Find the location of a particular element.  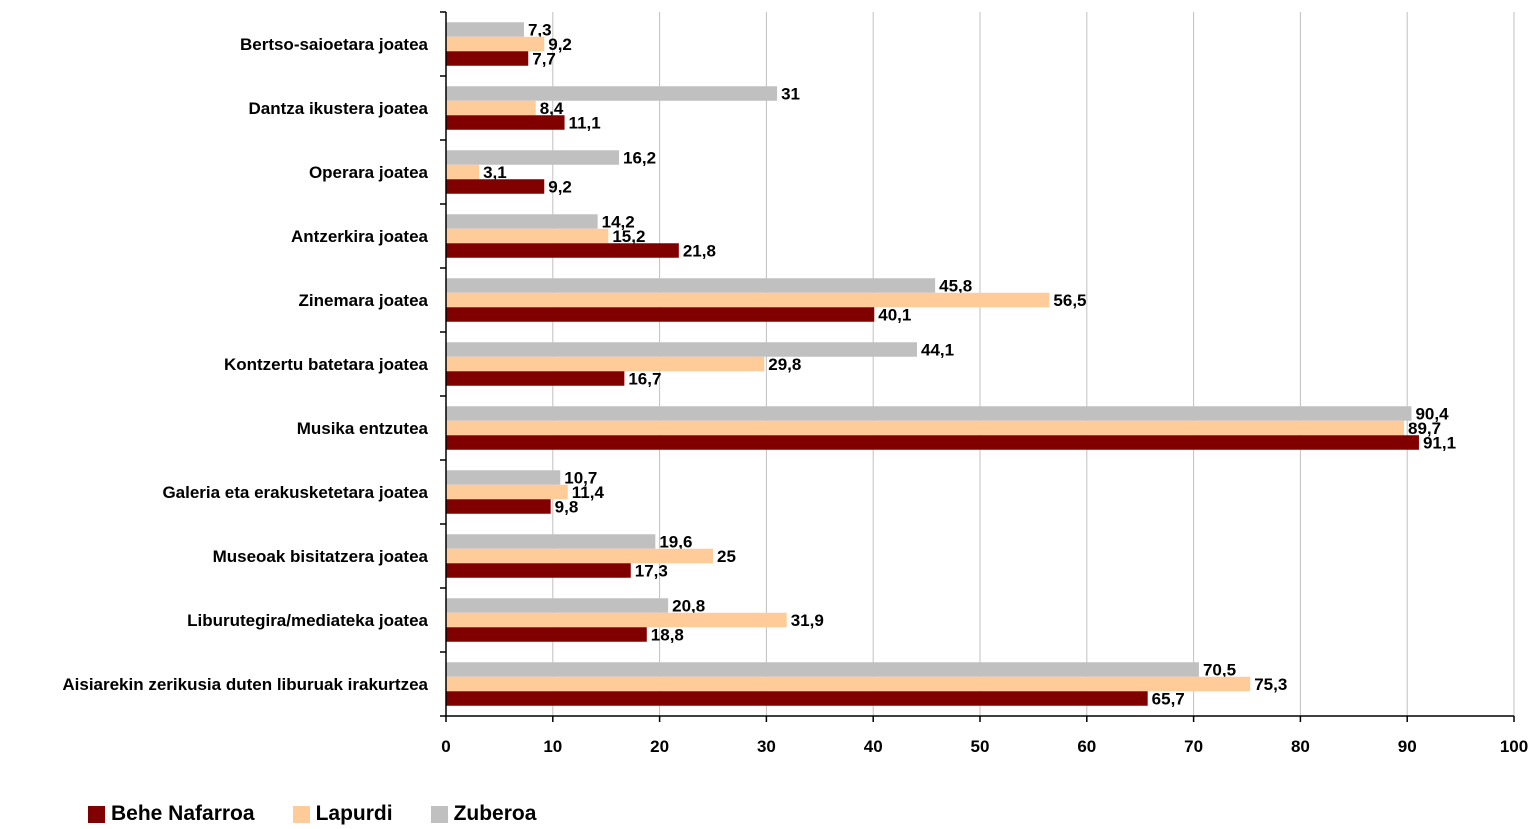

data-label-zuberoa-10: 70,5 is located at coordinates (1219, 670).